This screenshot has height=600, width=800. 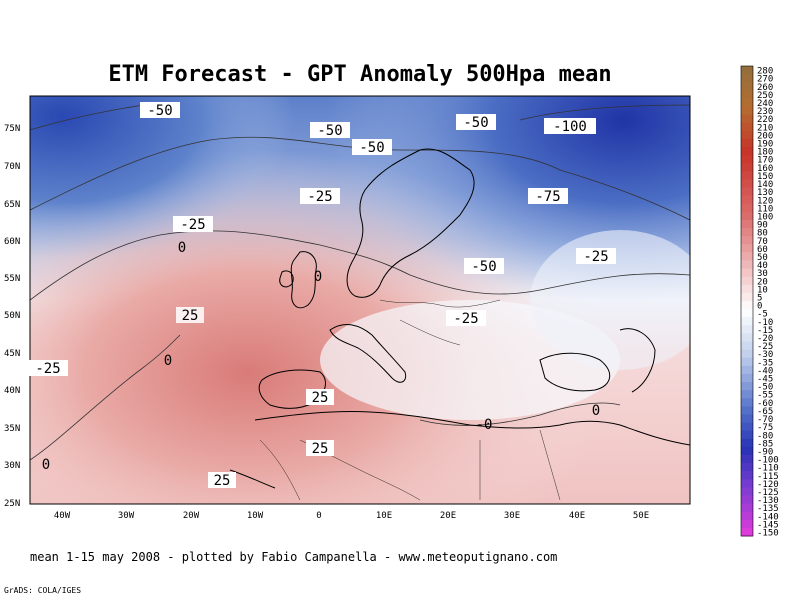 What do you see at coordinates (765, 217) in the screenshot?
I see `colorbar-label: 100` at bounding box center [765, 217].